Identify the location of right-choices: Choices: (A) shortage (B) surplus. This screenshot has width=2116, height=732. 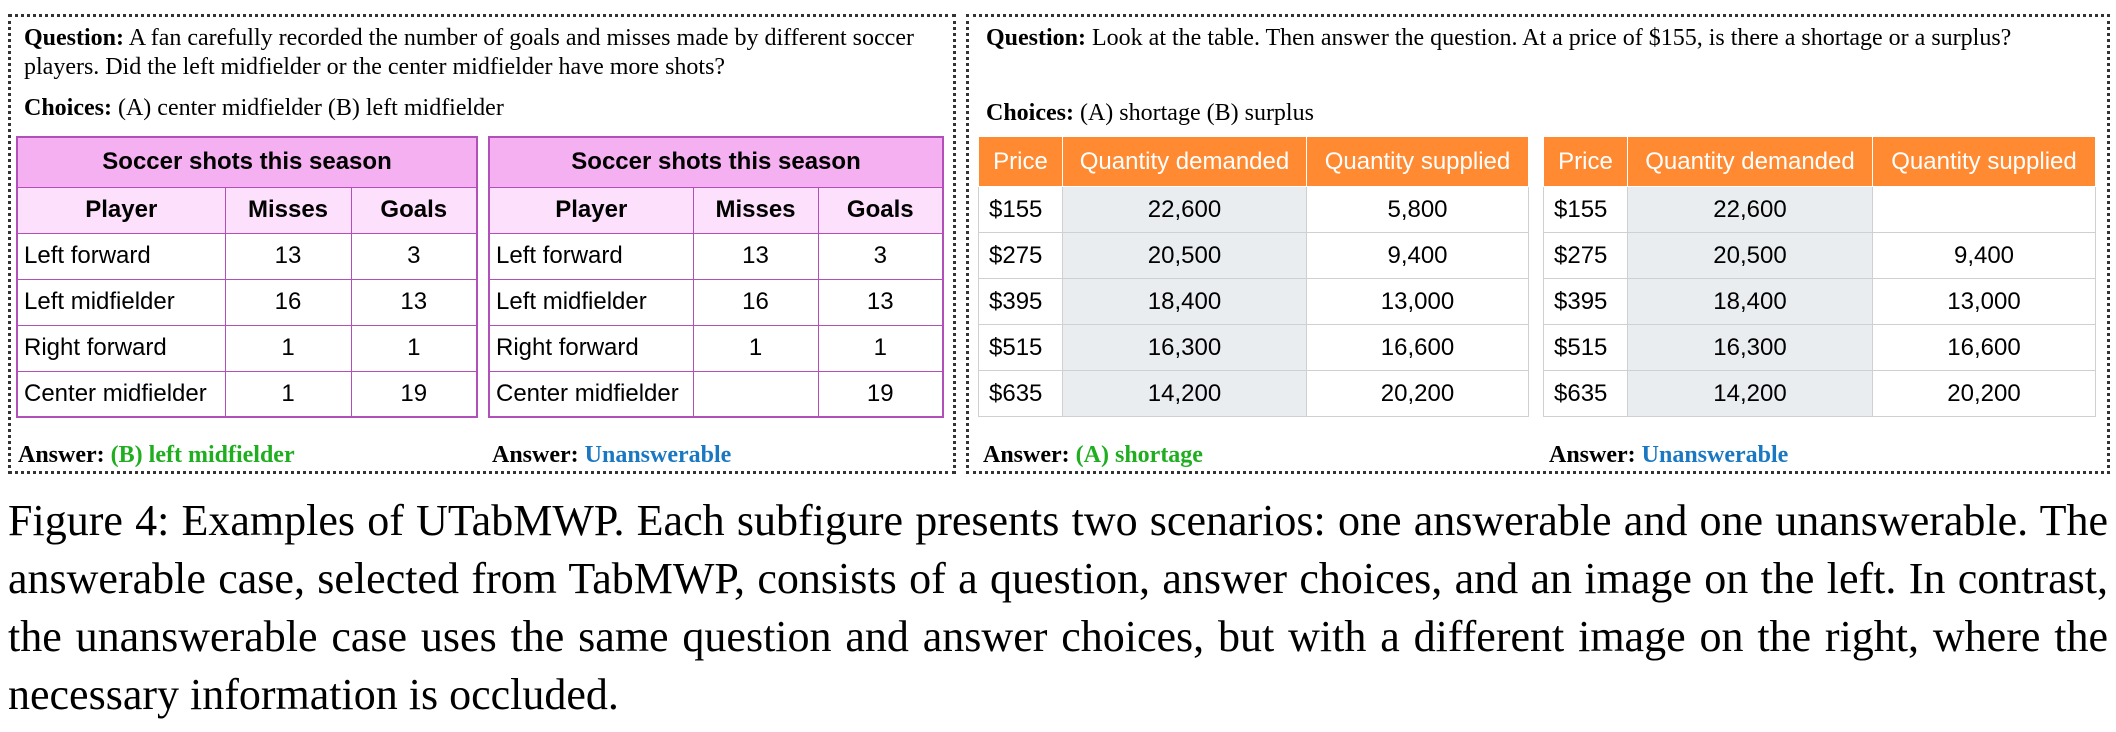
(1150, 113).